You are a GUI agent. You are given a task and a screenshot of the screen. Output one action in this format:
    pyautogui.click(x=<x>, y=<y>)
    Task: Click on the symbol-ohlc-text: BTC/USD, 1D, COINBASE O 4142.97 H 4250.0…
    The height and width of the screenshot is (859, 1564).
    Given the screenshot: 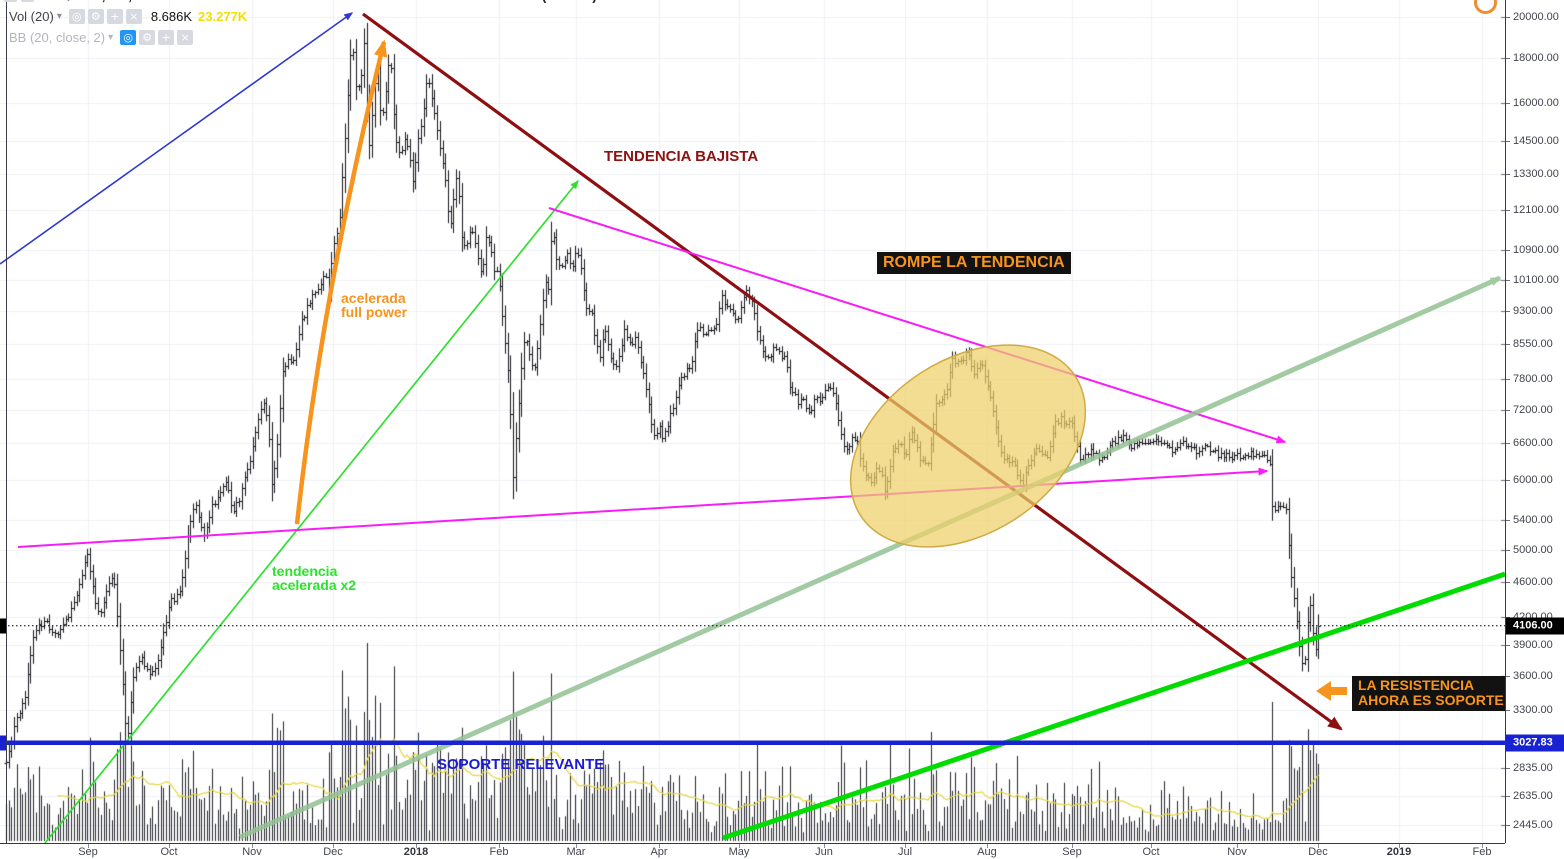 What is the action you would take?
    pyautogui.click(x=317, y=1)
    